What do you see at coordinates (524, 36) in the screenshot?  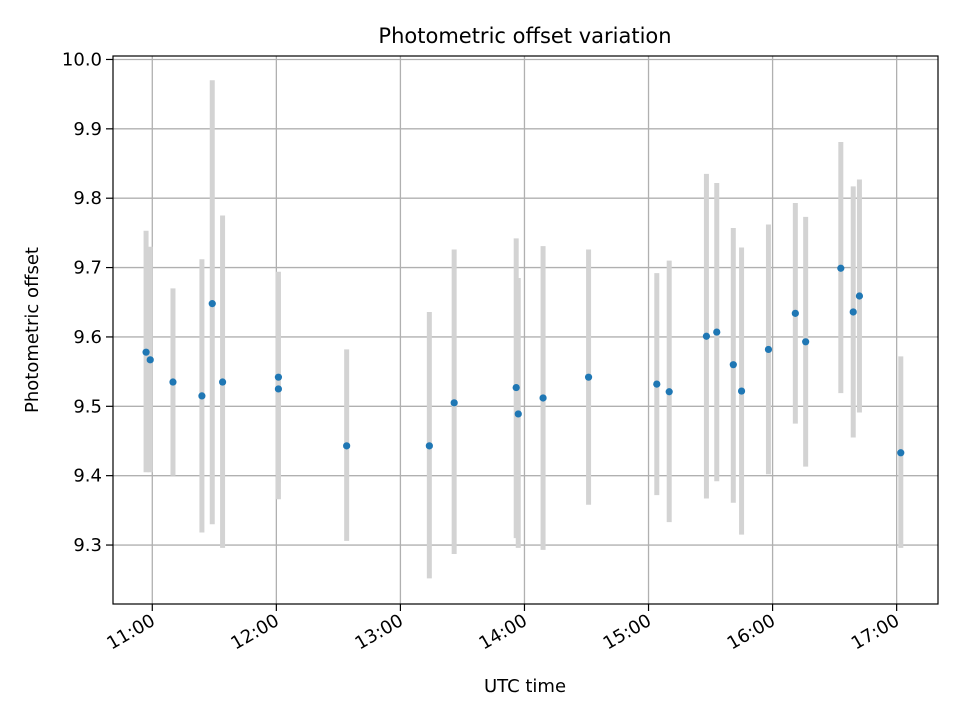 I see `chart-title: Photometric offset variation` at bounding box center [524, 36].